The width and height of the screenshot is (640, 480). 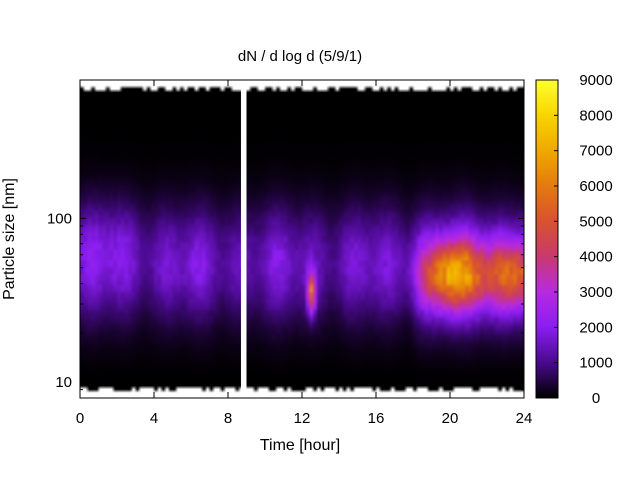 I want to click on colorbar-tick-label: 2000, so click(x=595, y=327).